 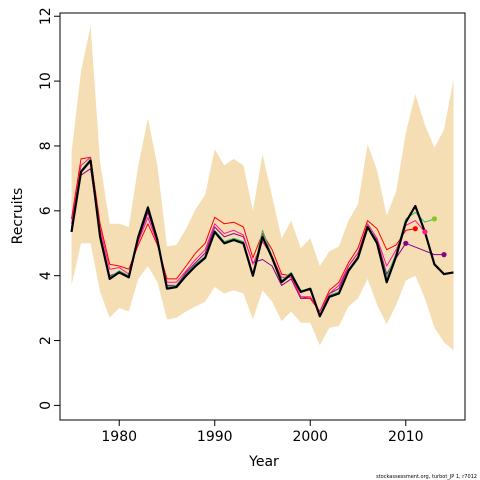 I want to click on y-tick-label-8: 8, so click(x=46, y=146).